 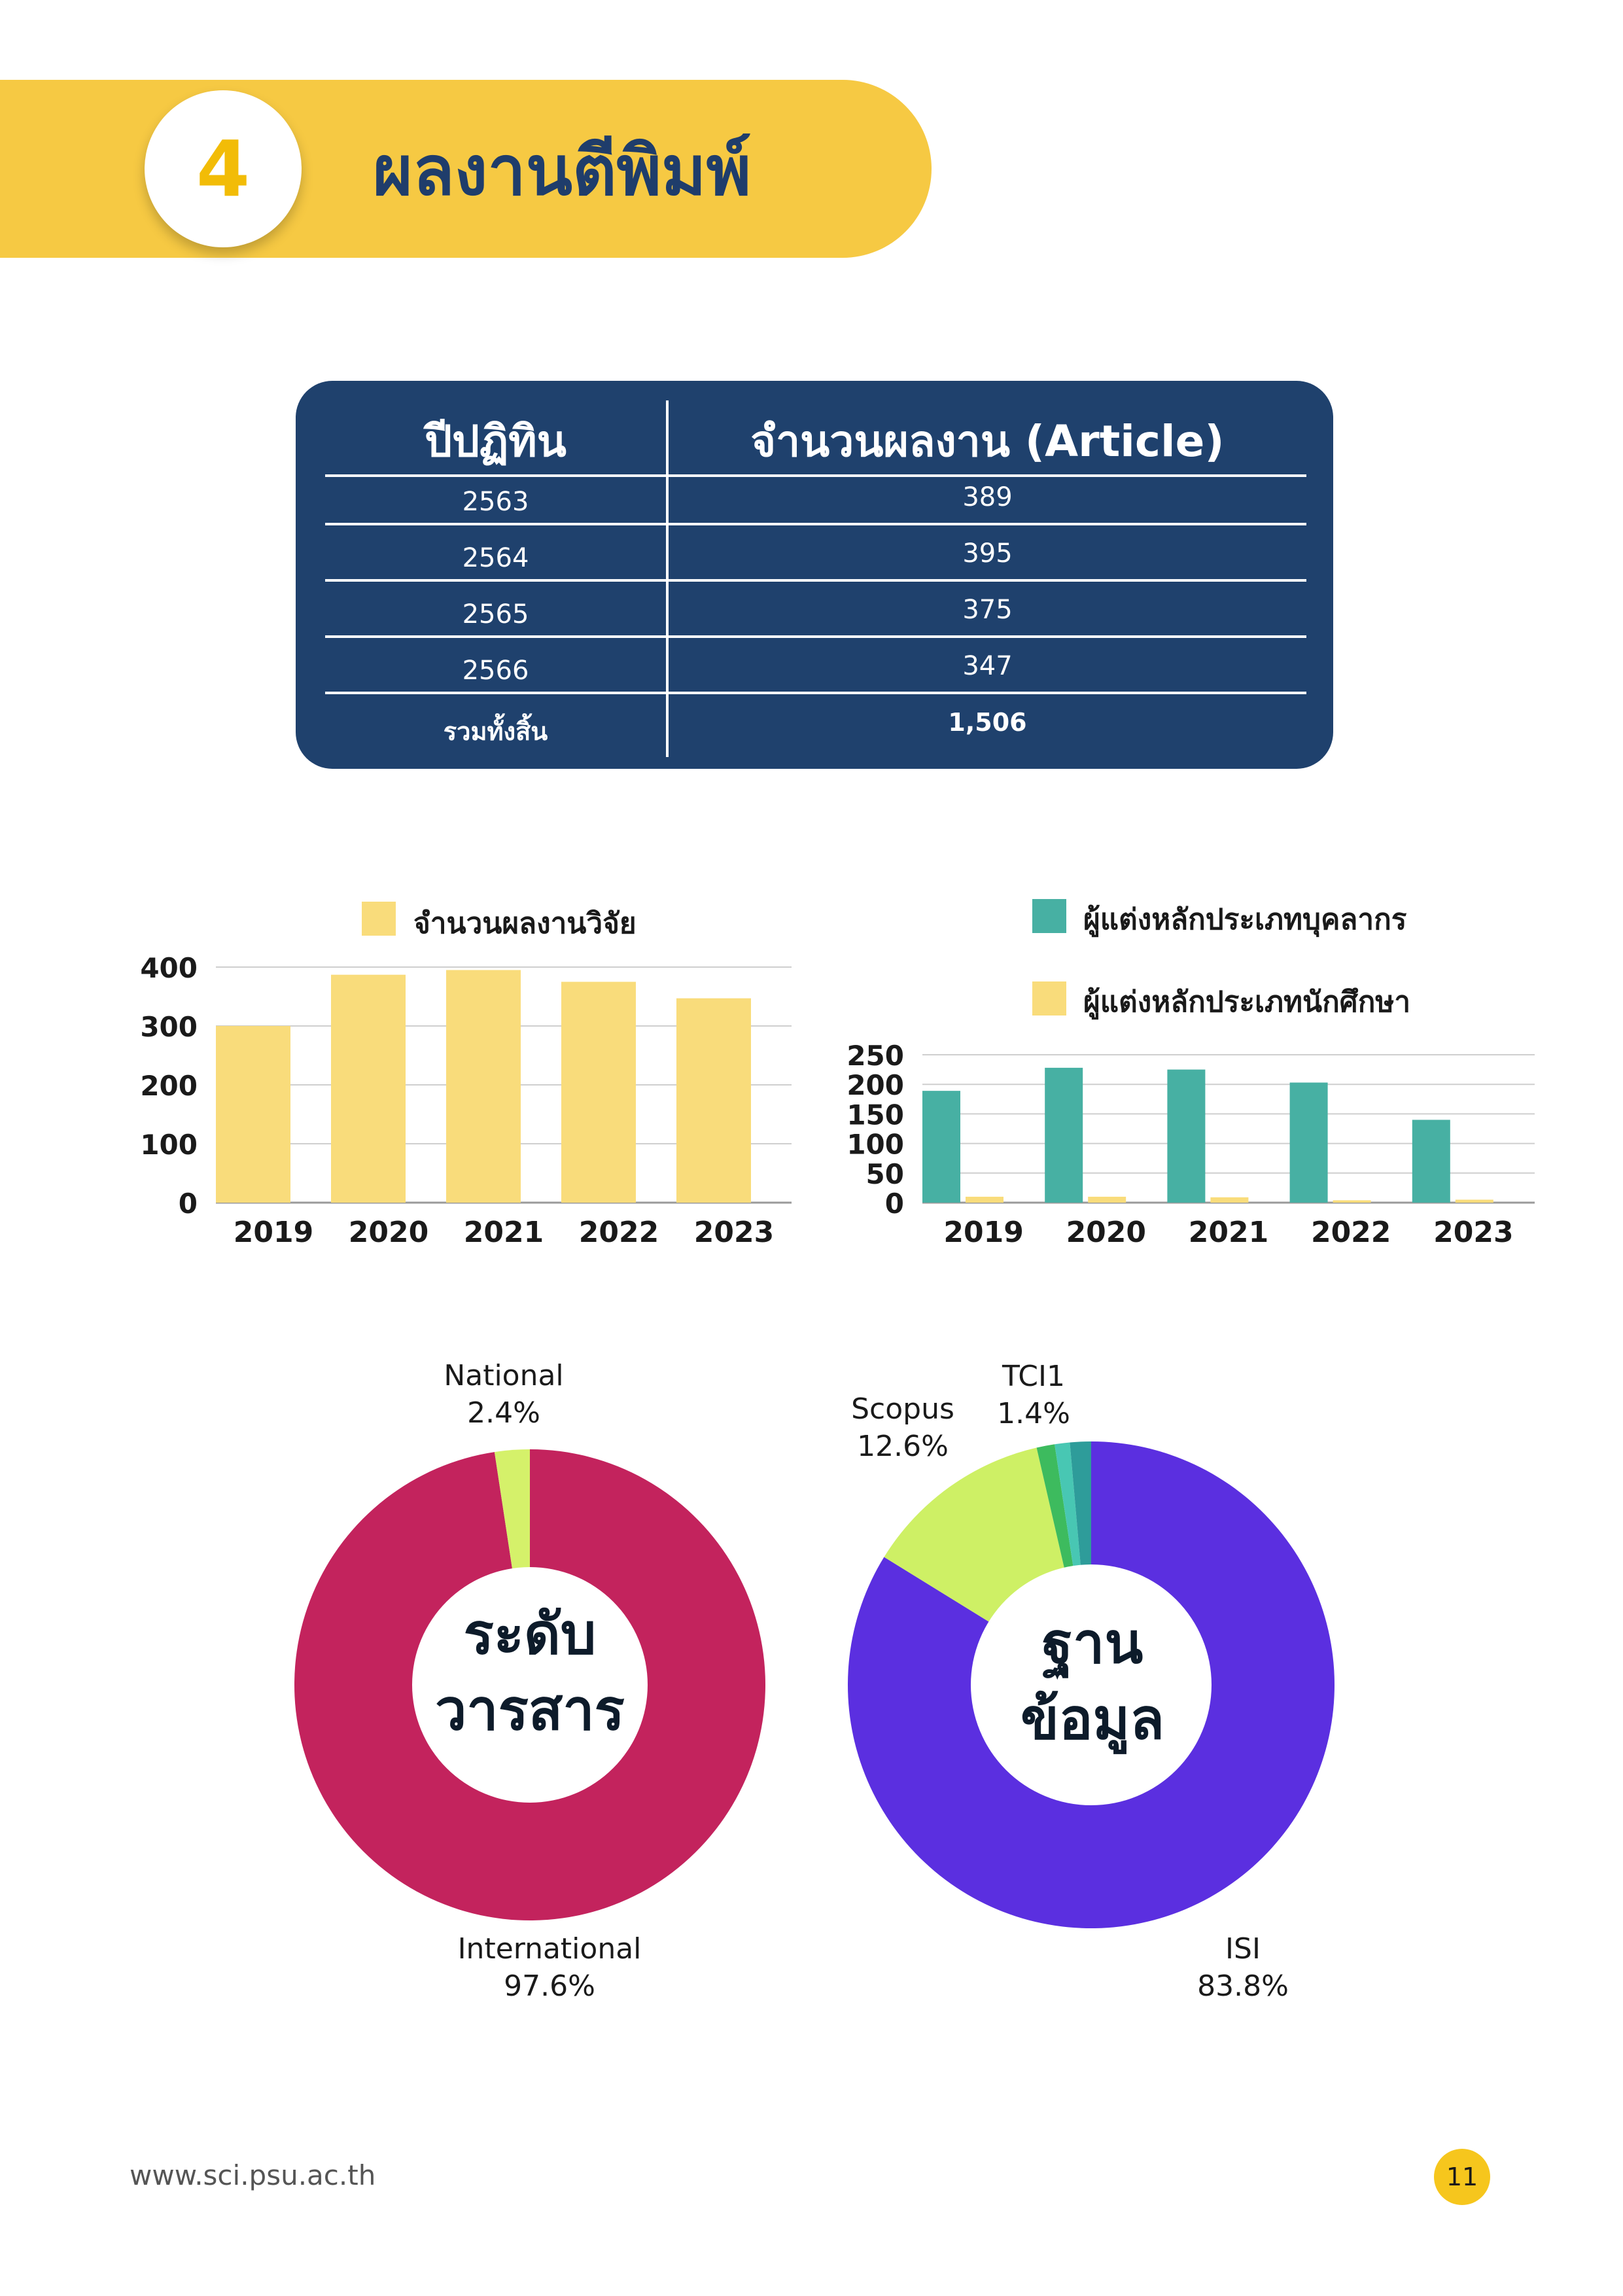 What do you see at coordinates (496, 442) in the screenshot?
I see `table-header-year: ปีปฏิทิน` at bounding box center [496, 442].